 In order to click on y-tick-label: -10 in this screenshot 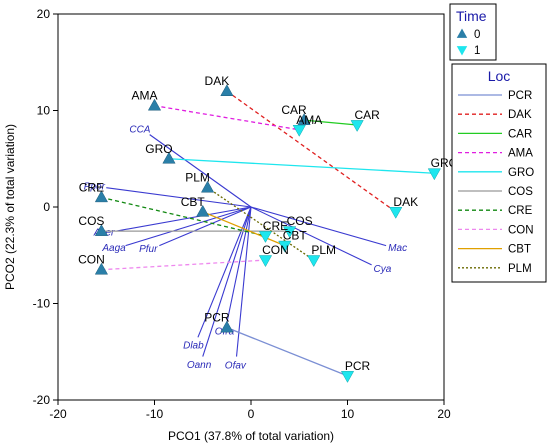, I will do `click(42, 304)`.